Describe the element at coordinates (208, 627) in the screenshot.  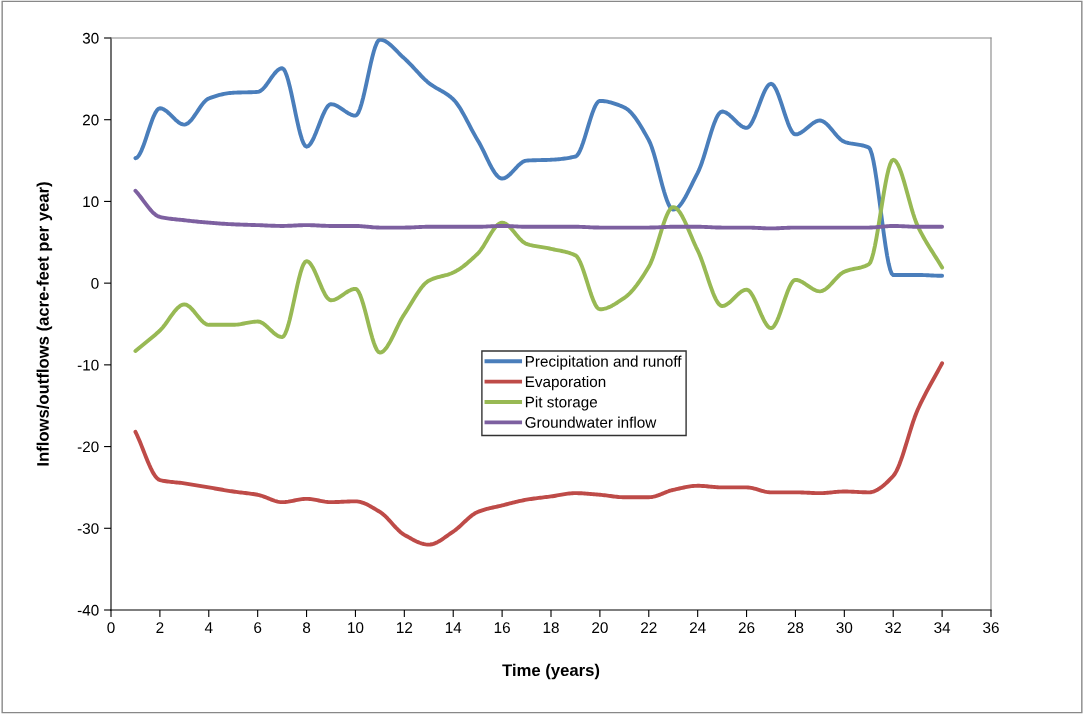
I see `x-tick-label: 4` at that location.